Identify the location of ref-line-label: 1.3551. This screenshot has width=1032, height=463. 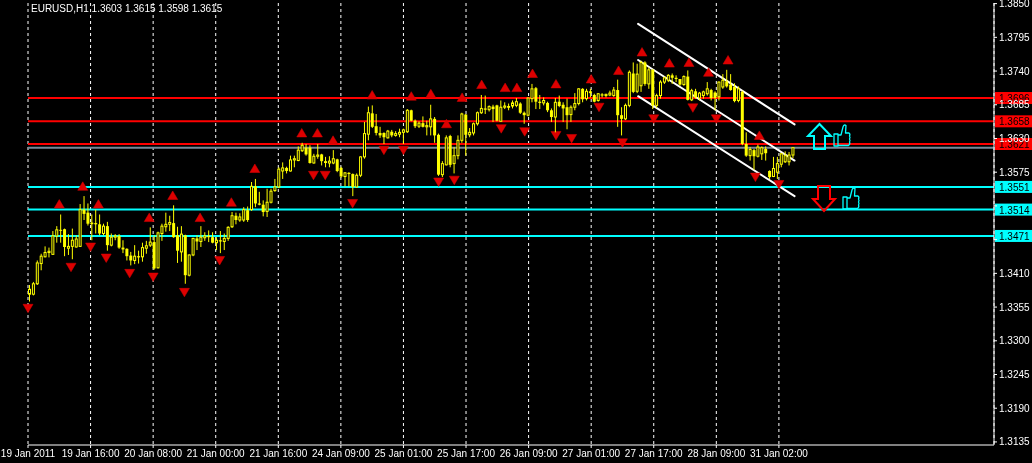
(1015, 187).